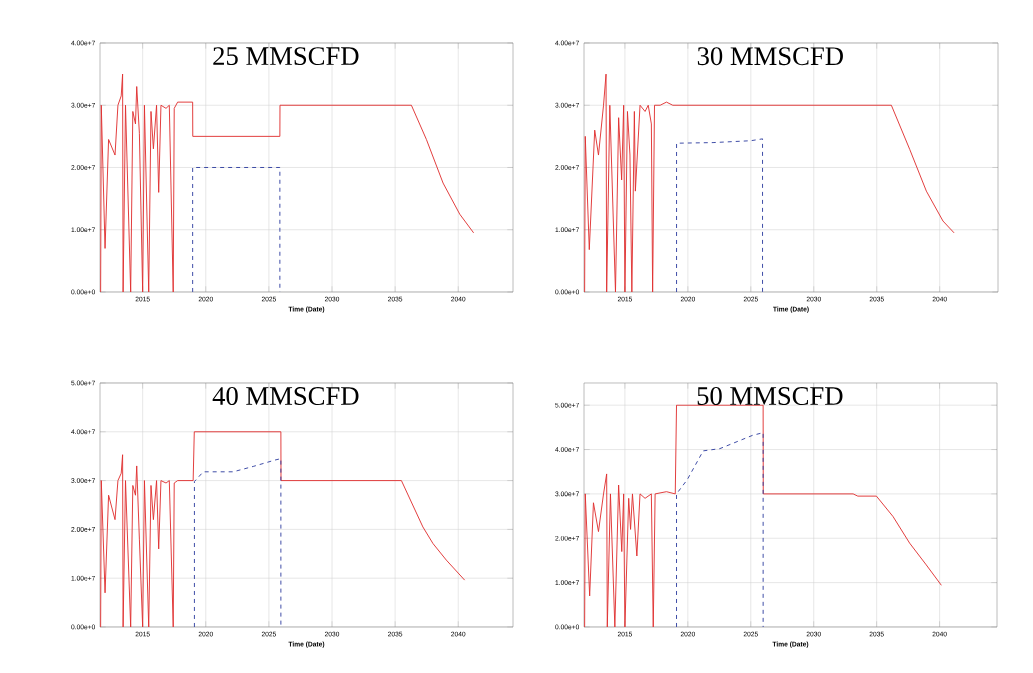 The image size is (1033, 673). Describe the element at coordinates (286, 56) in the screenshot. I see `chart-title: 25 MMSCFD` at that location.